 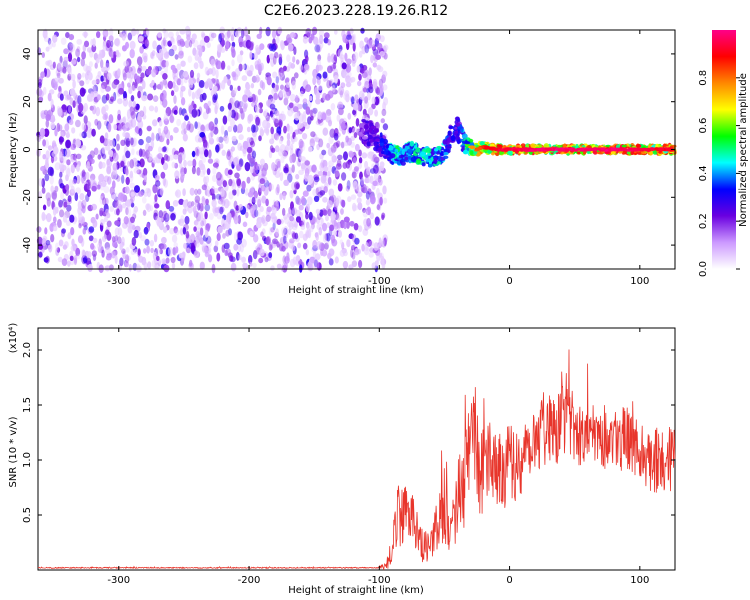 I want to click on snr-y-axis-label: SNR (10 * v/v), so click(x=13, y=451).